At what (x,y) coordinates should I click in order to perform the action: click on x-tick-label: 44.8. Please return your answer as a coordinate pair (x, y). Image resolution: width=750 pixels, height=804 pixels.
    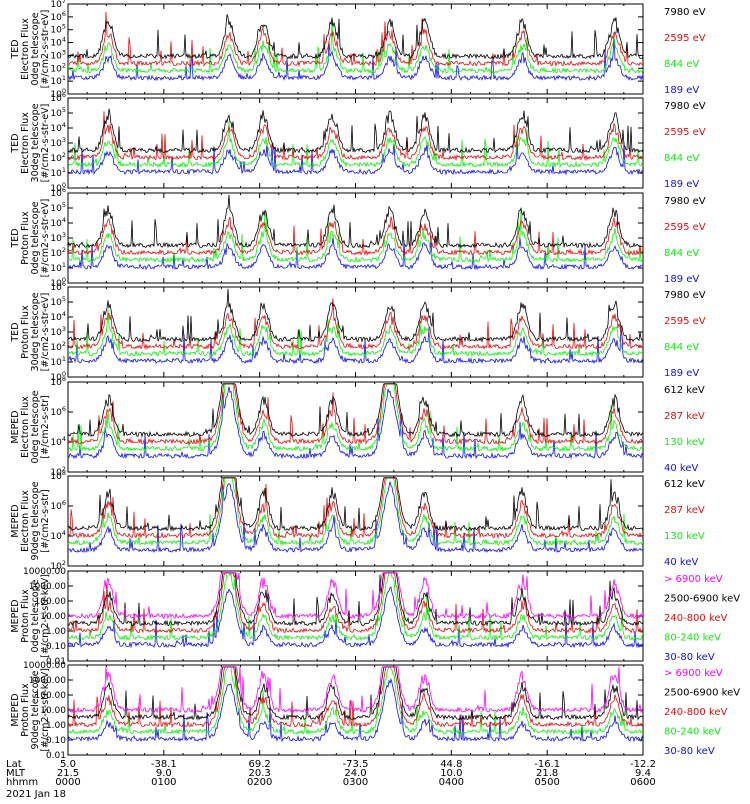
    Looking at the image, I should click on (451, 764).